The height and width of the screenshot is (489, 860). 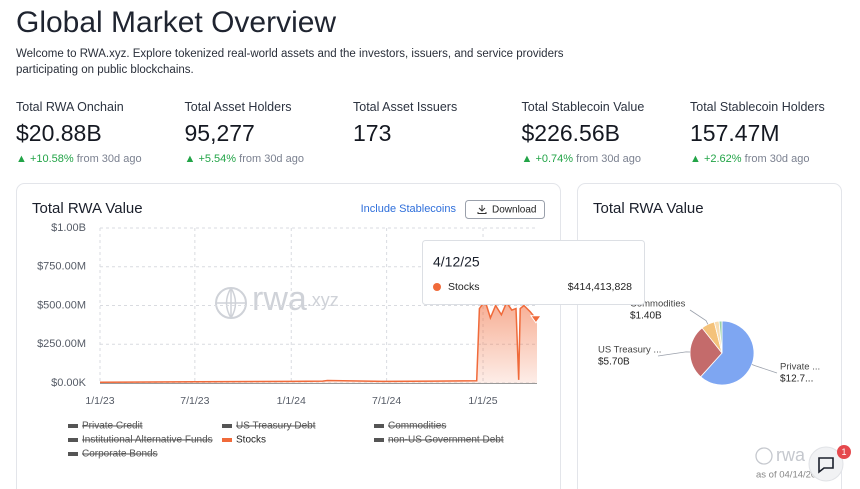 I want to click on stat-change: +5.54%, so click(x=217, y=159).